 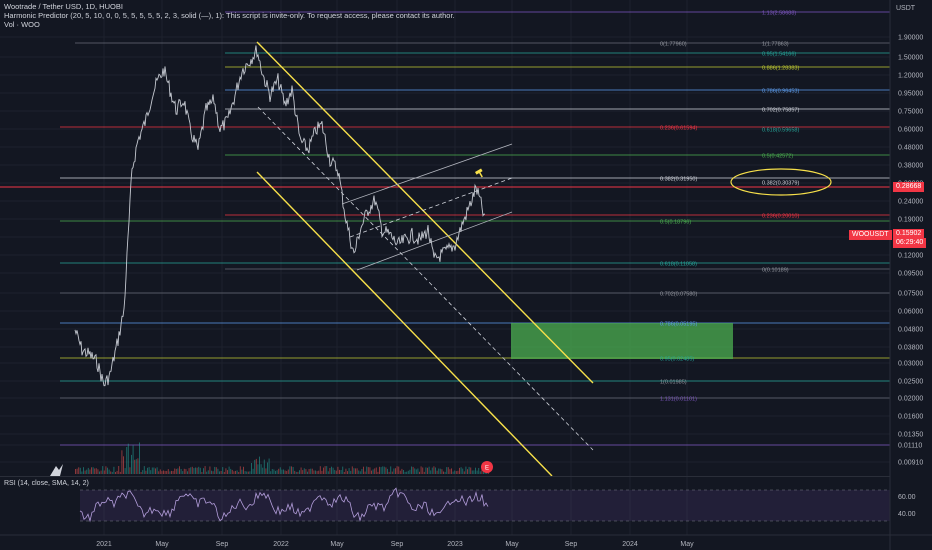 I want to click on fib-left-label: 0.5(0.18796), so click(x=675, y=223).